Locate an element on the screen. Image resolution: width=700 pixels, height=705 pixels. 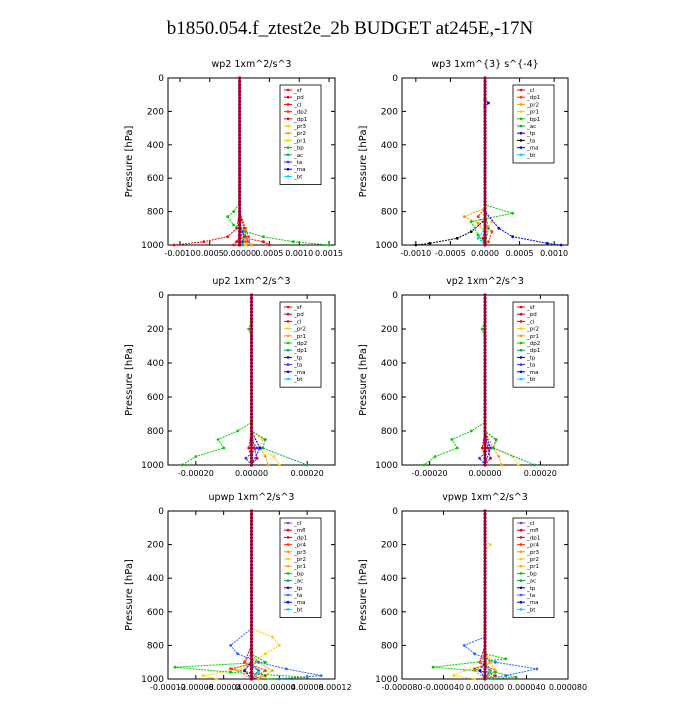
y-tick-label: 1000 is located at coordinates (386, 246).